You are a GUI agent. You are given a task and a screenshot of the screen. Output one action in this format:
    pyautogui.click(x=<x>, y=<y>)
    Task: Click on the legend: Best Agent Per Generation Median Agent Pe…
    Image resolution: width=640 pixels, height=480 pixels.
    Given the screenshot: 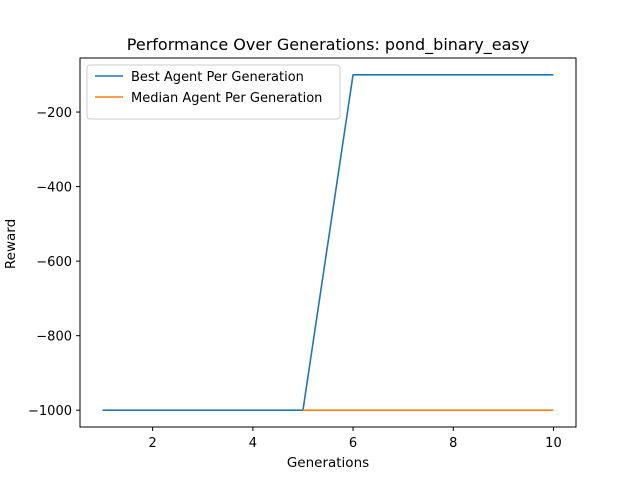 What is the action you would take?
    pyautogui.click(x=213, y=92)
    